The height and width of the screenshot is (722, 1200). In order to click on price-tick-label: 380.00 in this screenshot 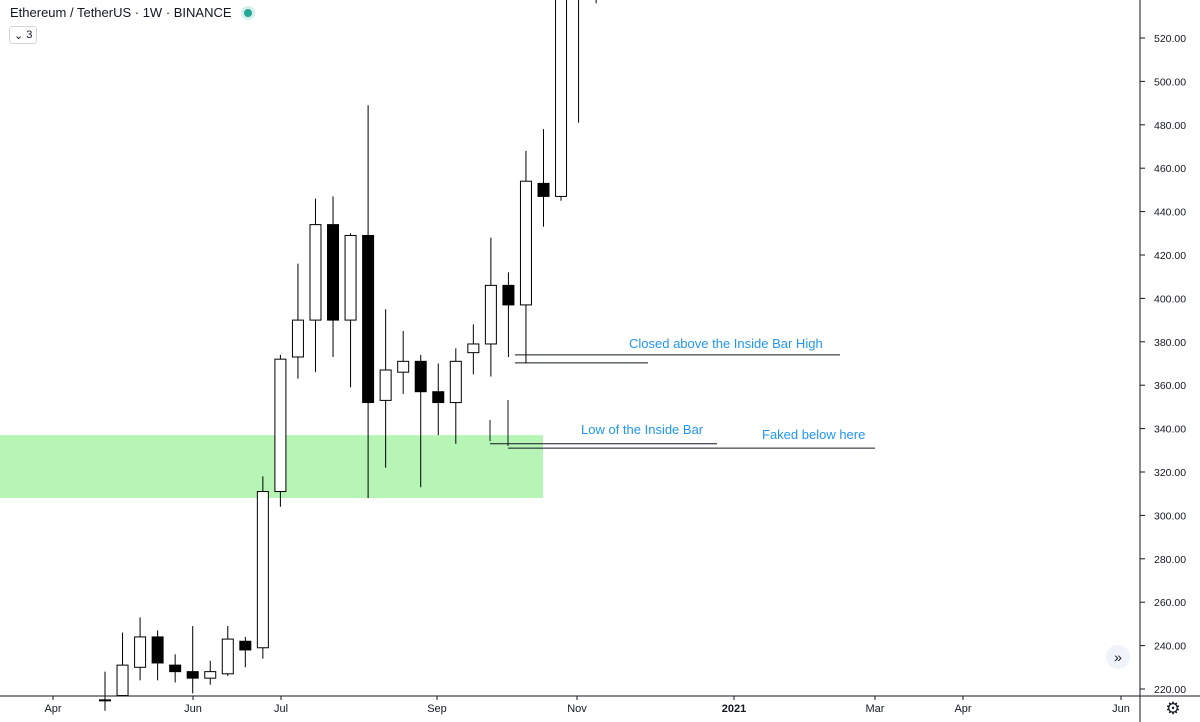, I will do `click(1170, 343)`.